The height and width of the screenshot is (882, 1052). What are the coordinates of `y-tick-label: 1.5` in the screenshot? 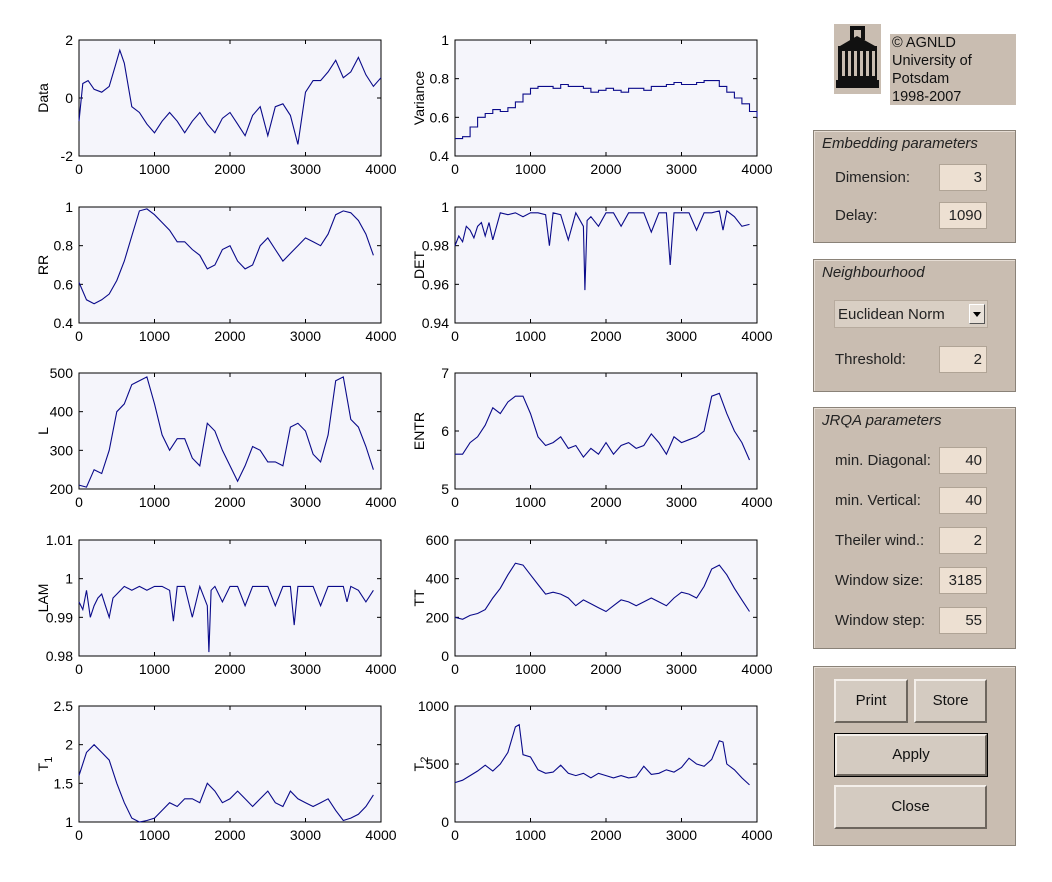 It's located at (64, 783).